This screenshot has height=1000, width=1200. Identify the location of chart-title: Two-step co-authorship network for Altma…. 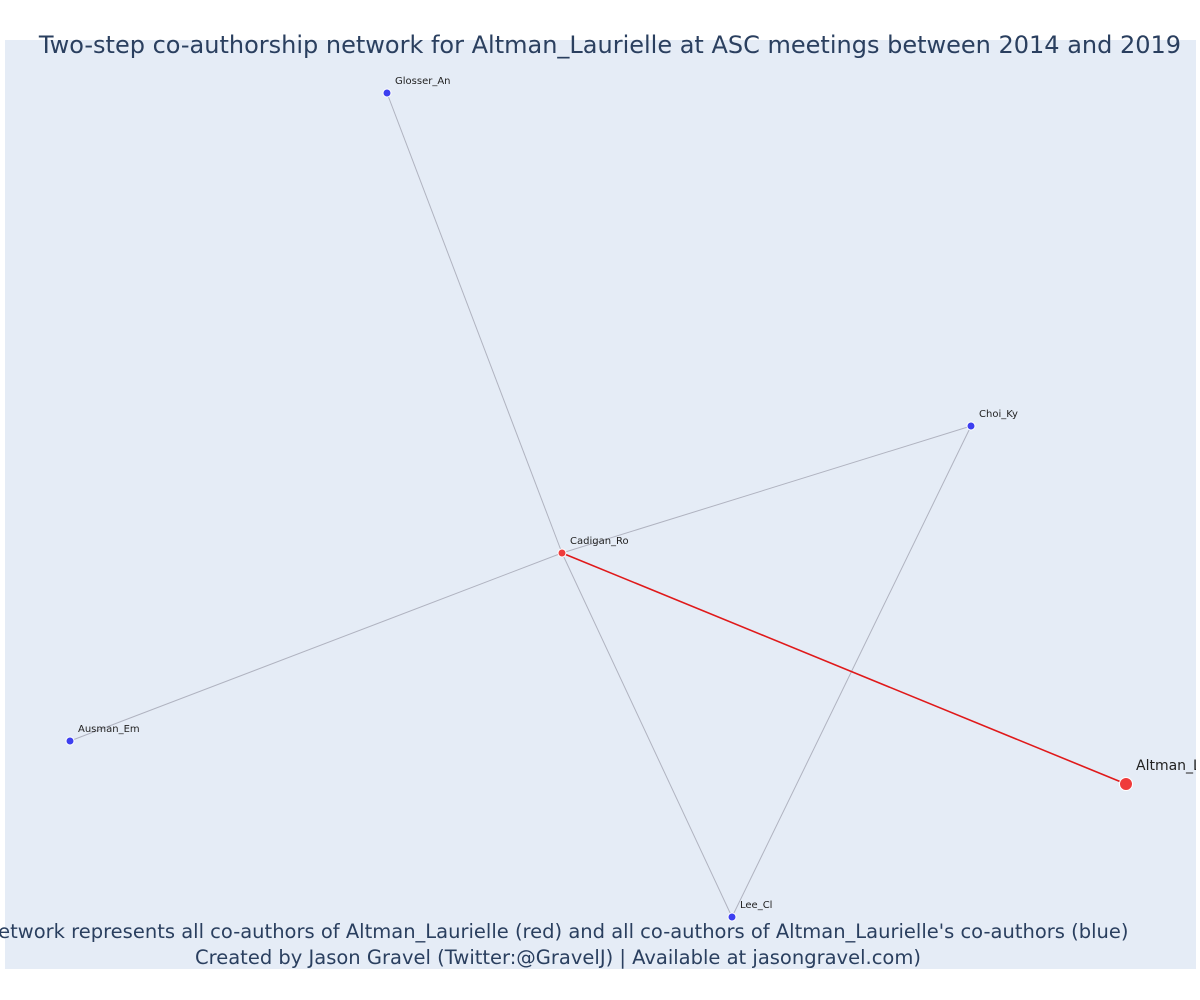
(609, 45).